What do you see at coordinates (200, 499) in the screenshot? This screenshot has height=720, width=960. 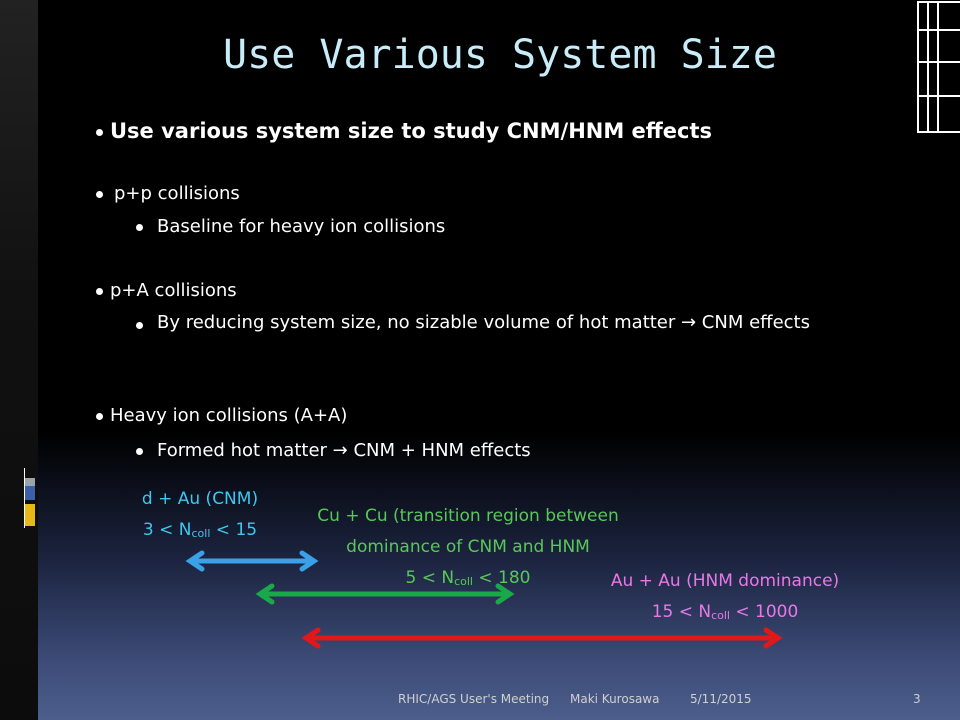 I see `annotation-line: d + Au (CNM)` at bounding box center [200, 499].